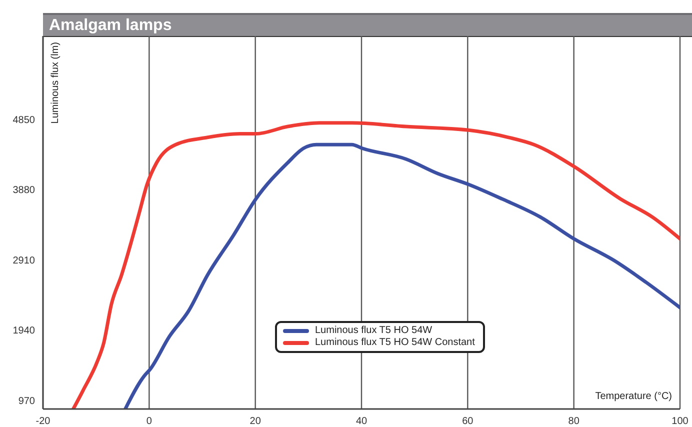 Image resolution: width=692 pixels, height=427 pixels. What do you see at coordinates (680, 421) in the screenshot?
I see `x-tick-label: 100` at bounding box center [680, 421].